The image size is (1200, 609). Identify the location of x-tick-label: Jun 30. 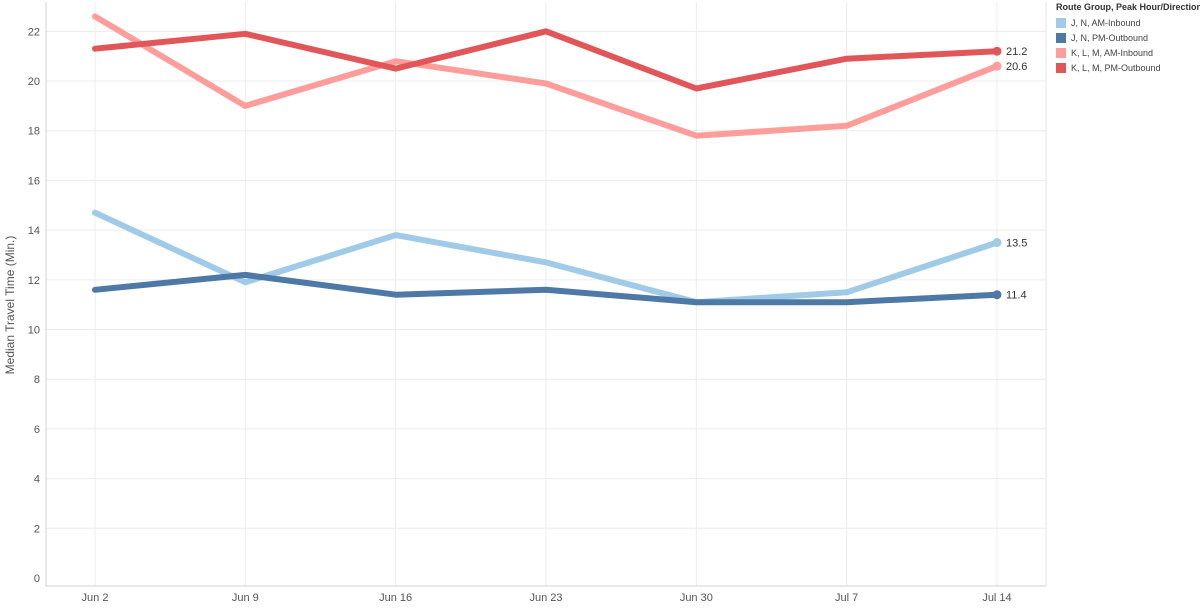
(696, 598).